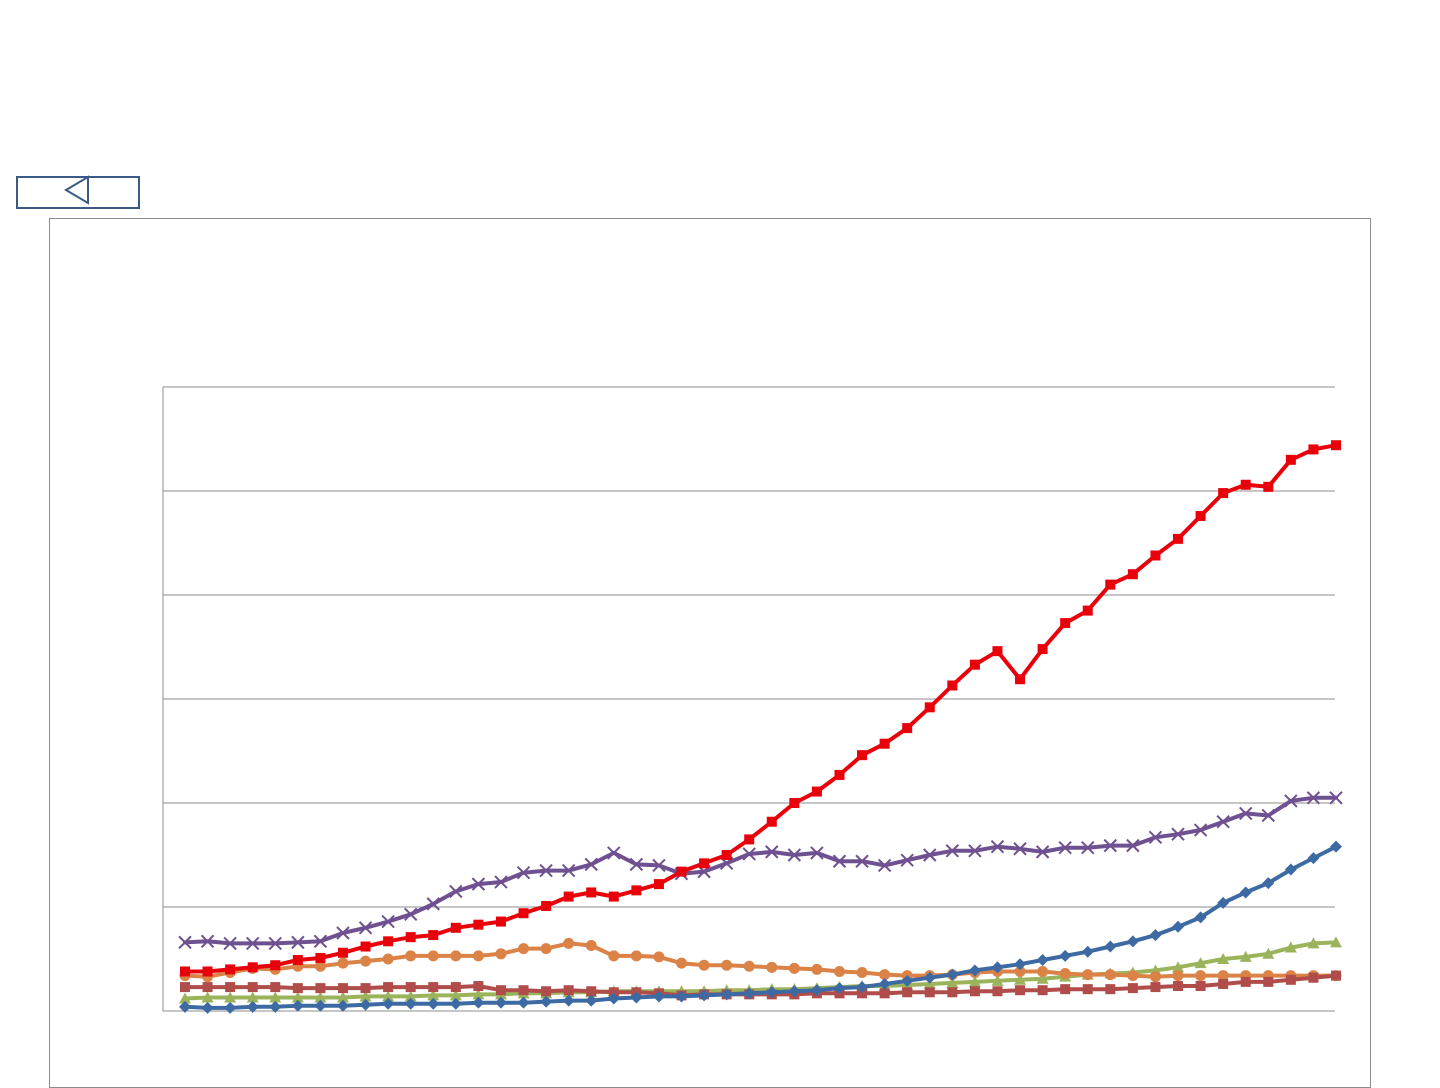 Image resolution: width=1440 pixels, height=1088 pixels. What do you see at coordinates (760, 970) in the screenshot?
I see `series-5-line` at bounding box center [760, 970].